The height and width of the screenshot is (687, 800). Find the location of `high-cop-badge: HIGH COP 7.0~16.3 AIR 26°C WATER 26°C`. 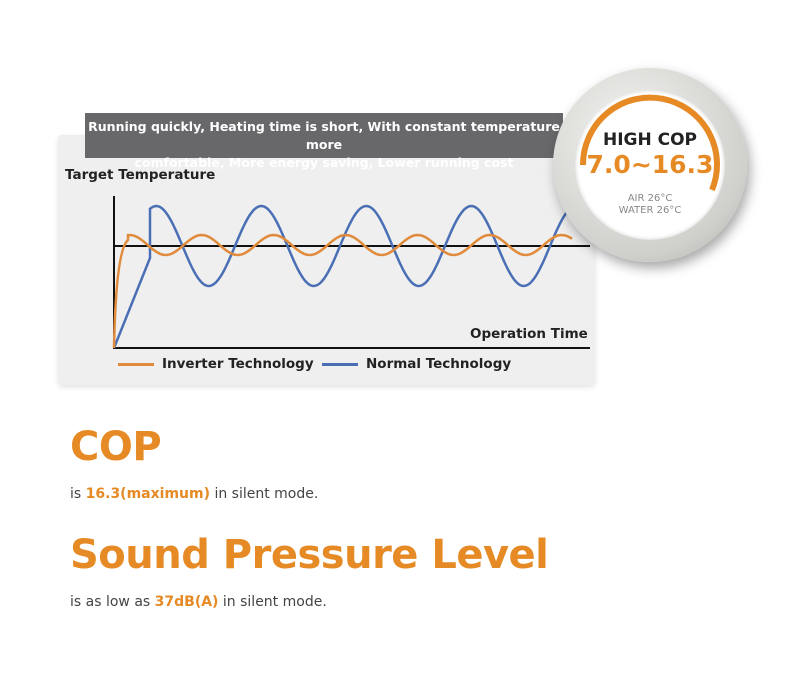

high-cop-badge: HIGH COP 7.0~16.3 AIR 26°C WATER 26°C is located at coordinates (650, 165).